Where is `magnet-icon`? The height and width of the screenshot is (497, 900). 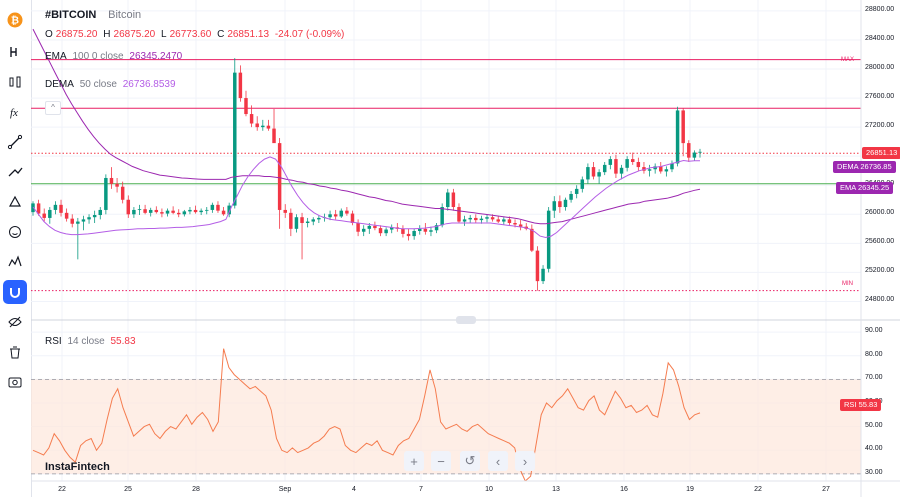
magnet-icon is located at coordinates (15, 292).